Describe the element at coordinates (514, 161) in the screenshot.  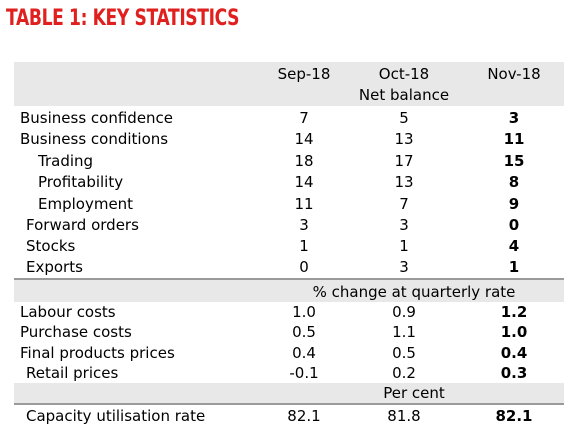
I see `value-nov18: 15` at that location.